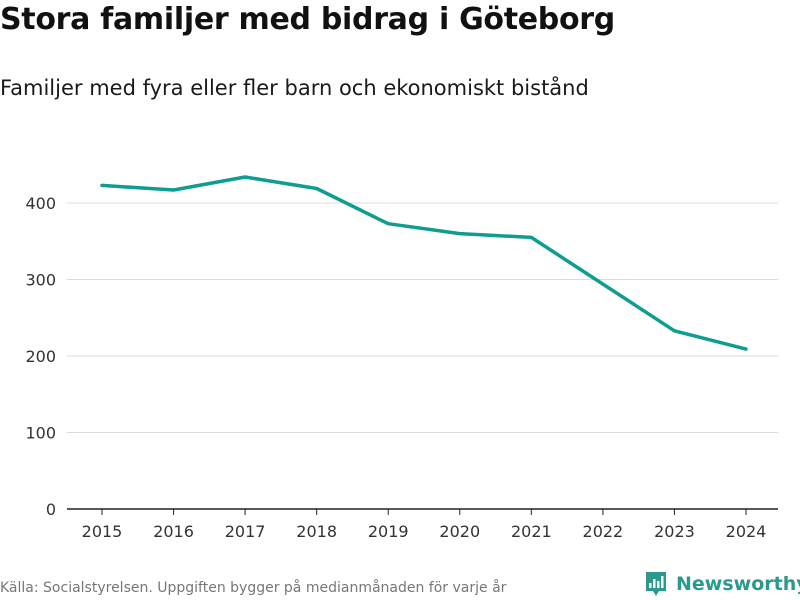 The height and width of the screenshot is (600, 800). What do you see at coordinates (307, 19) in the screenshot?
I see `chart-title: Stora familjer med bidrag i Göteborg` at bounding box center [307, 19].